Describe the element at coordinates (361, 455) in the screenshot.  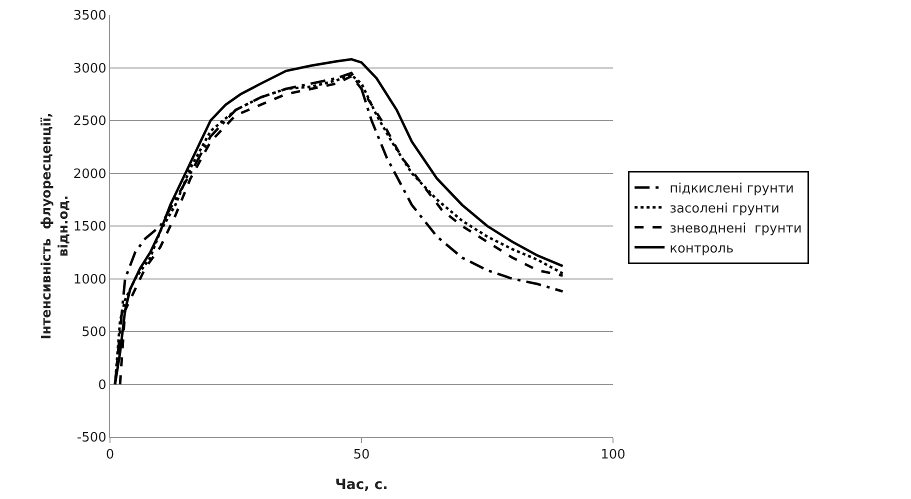
I see `x-tick-label: 50` at that location.